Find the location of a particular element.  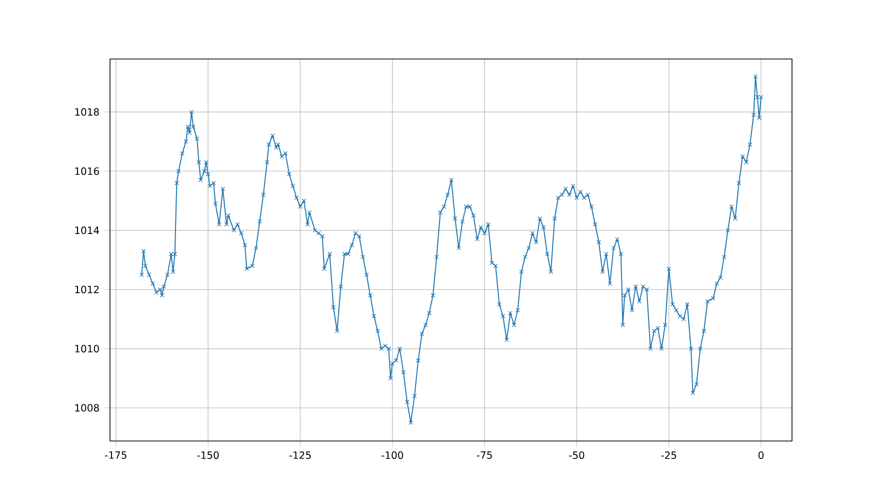

y-tick-label: 1016 is located at coordinates (87, 171).